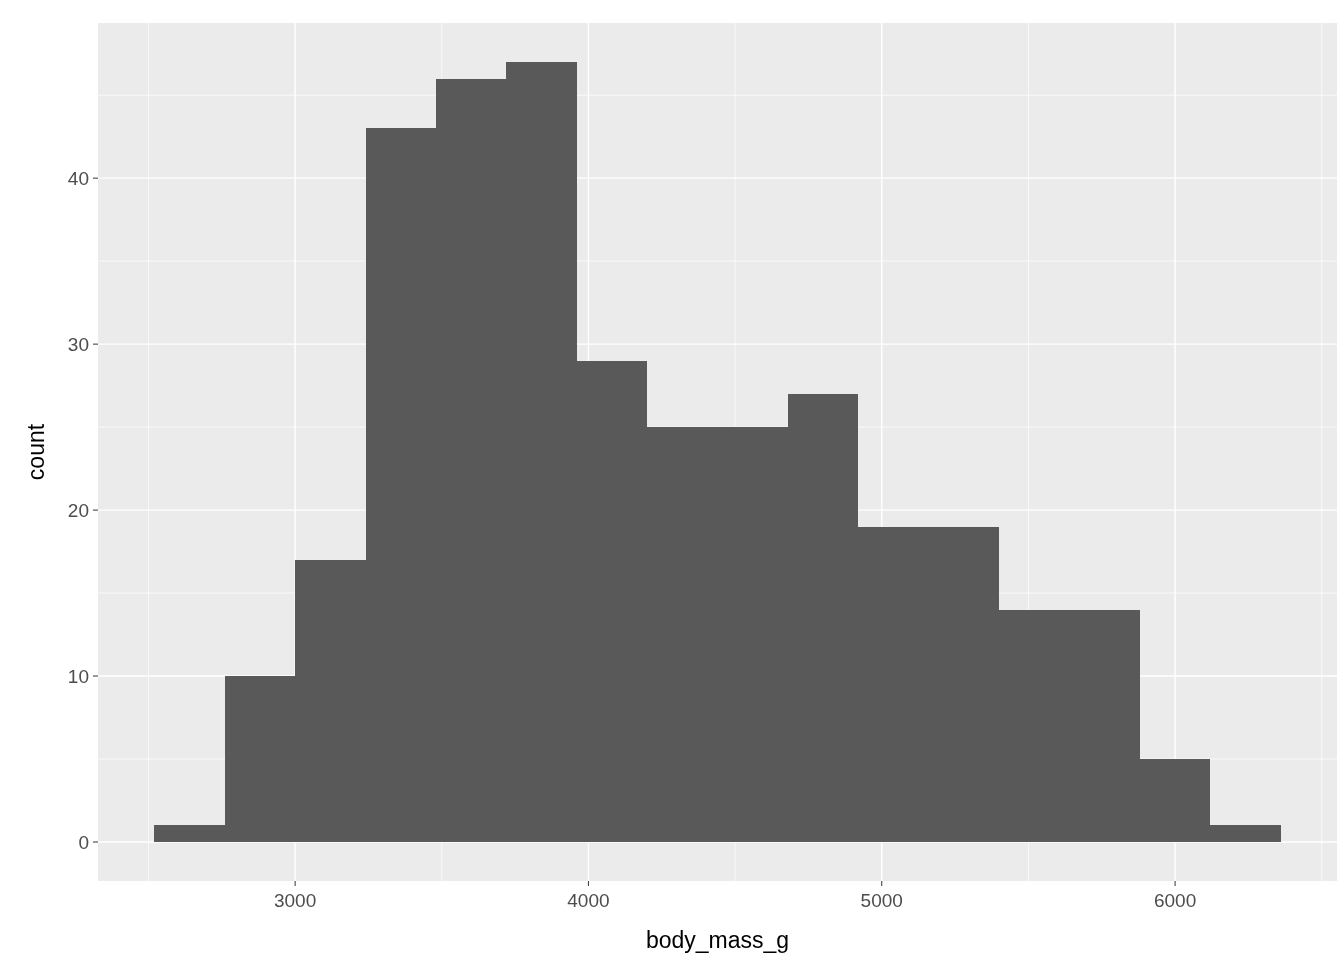  I want to click on y-tick-label: 20, so click(78, 510).